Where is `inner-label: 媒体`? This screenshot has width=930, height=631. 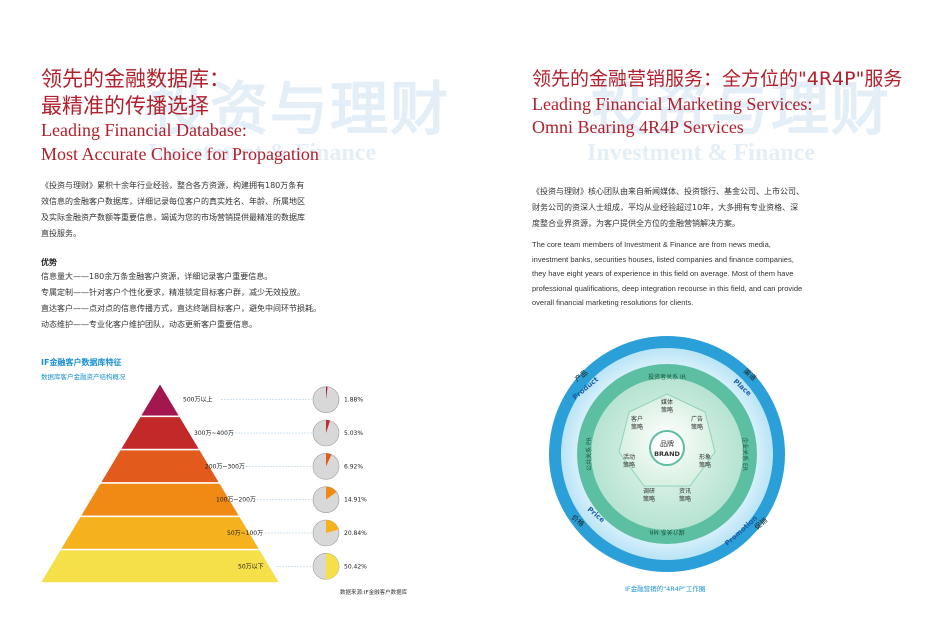
inner-label: 媒体 is located at coordinates (667, 402).